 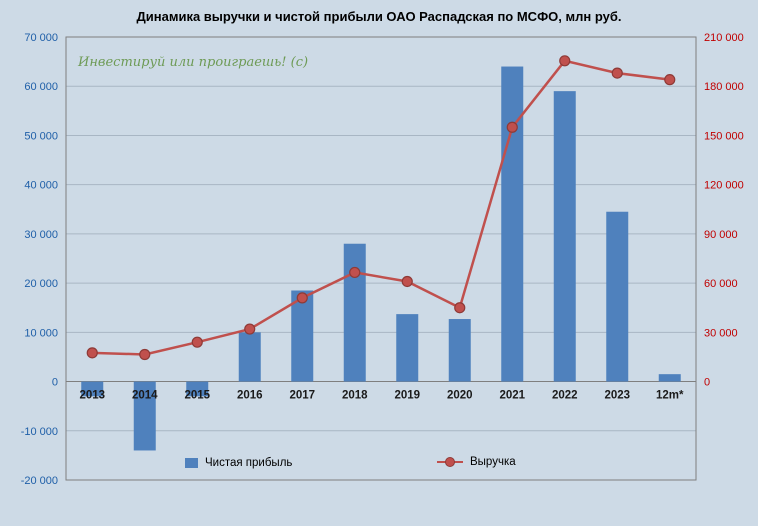 I want to click on net-profit-swatch-icon, so click(x=191, y=463).